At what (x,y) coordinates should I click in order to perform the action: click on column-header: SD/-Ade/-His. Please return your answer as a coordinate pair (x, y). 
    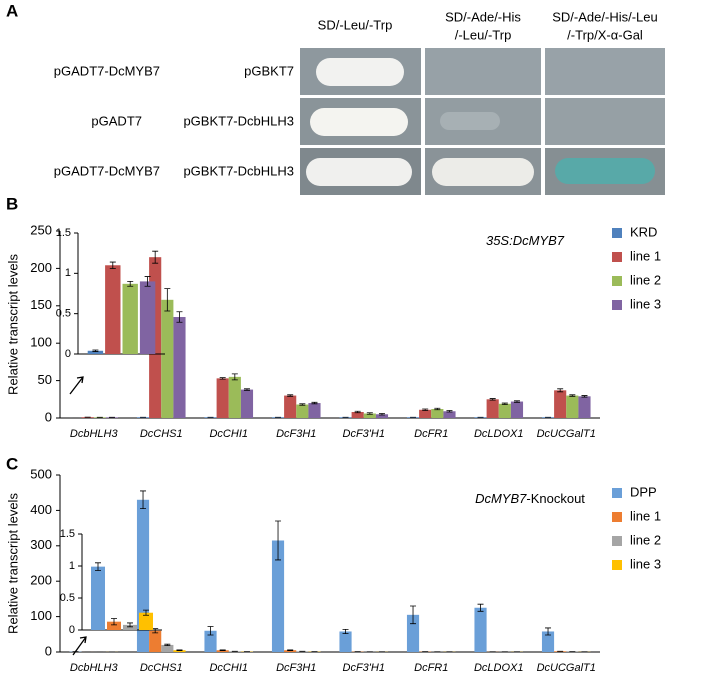
    Looking at the image, I should click on (483, 16).